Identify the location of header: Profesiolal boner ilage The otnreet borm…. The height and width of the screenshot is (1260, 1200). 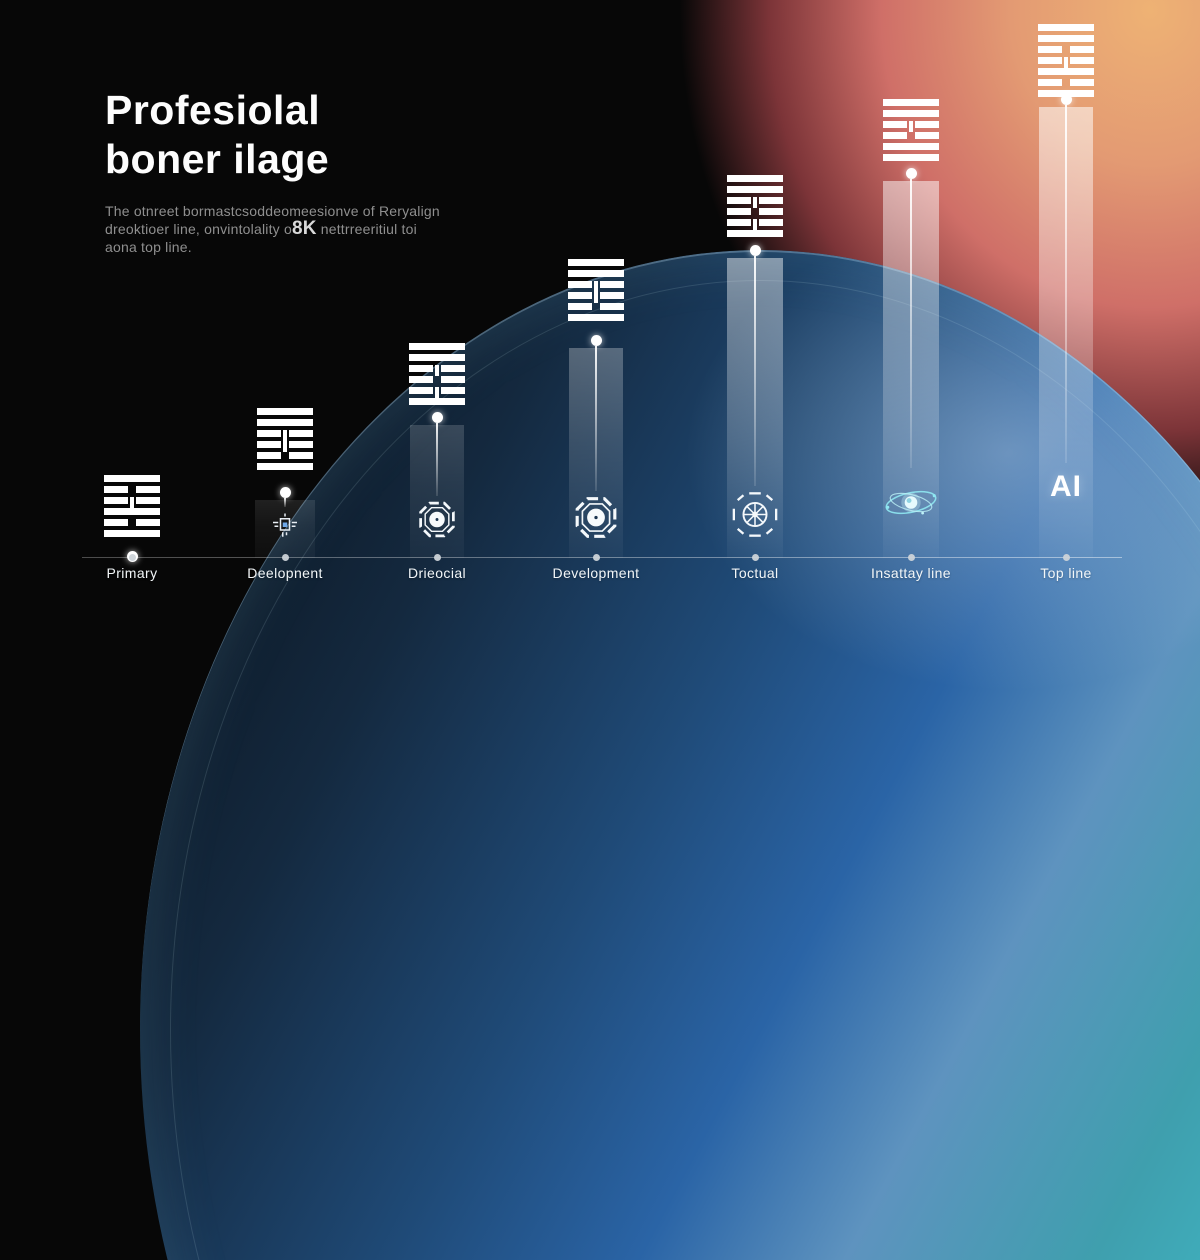
(290, 171).